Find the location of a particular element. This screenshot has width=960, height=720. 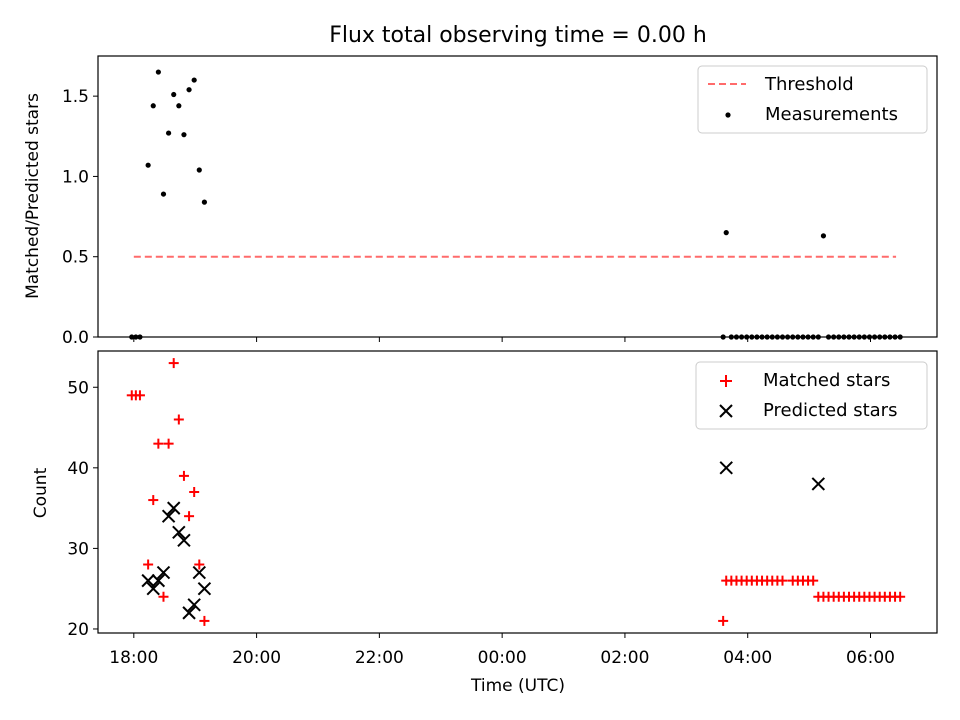

top-y-tick-label: 1.5 is located at coordinates (75, 97).